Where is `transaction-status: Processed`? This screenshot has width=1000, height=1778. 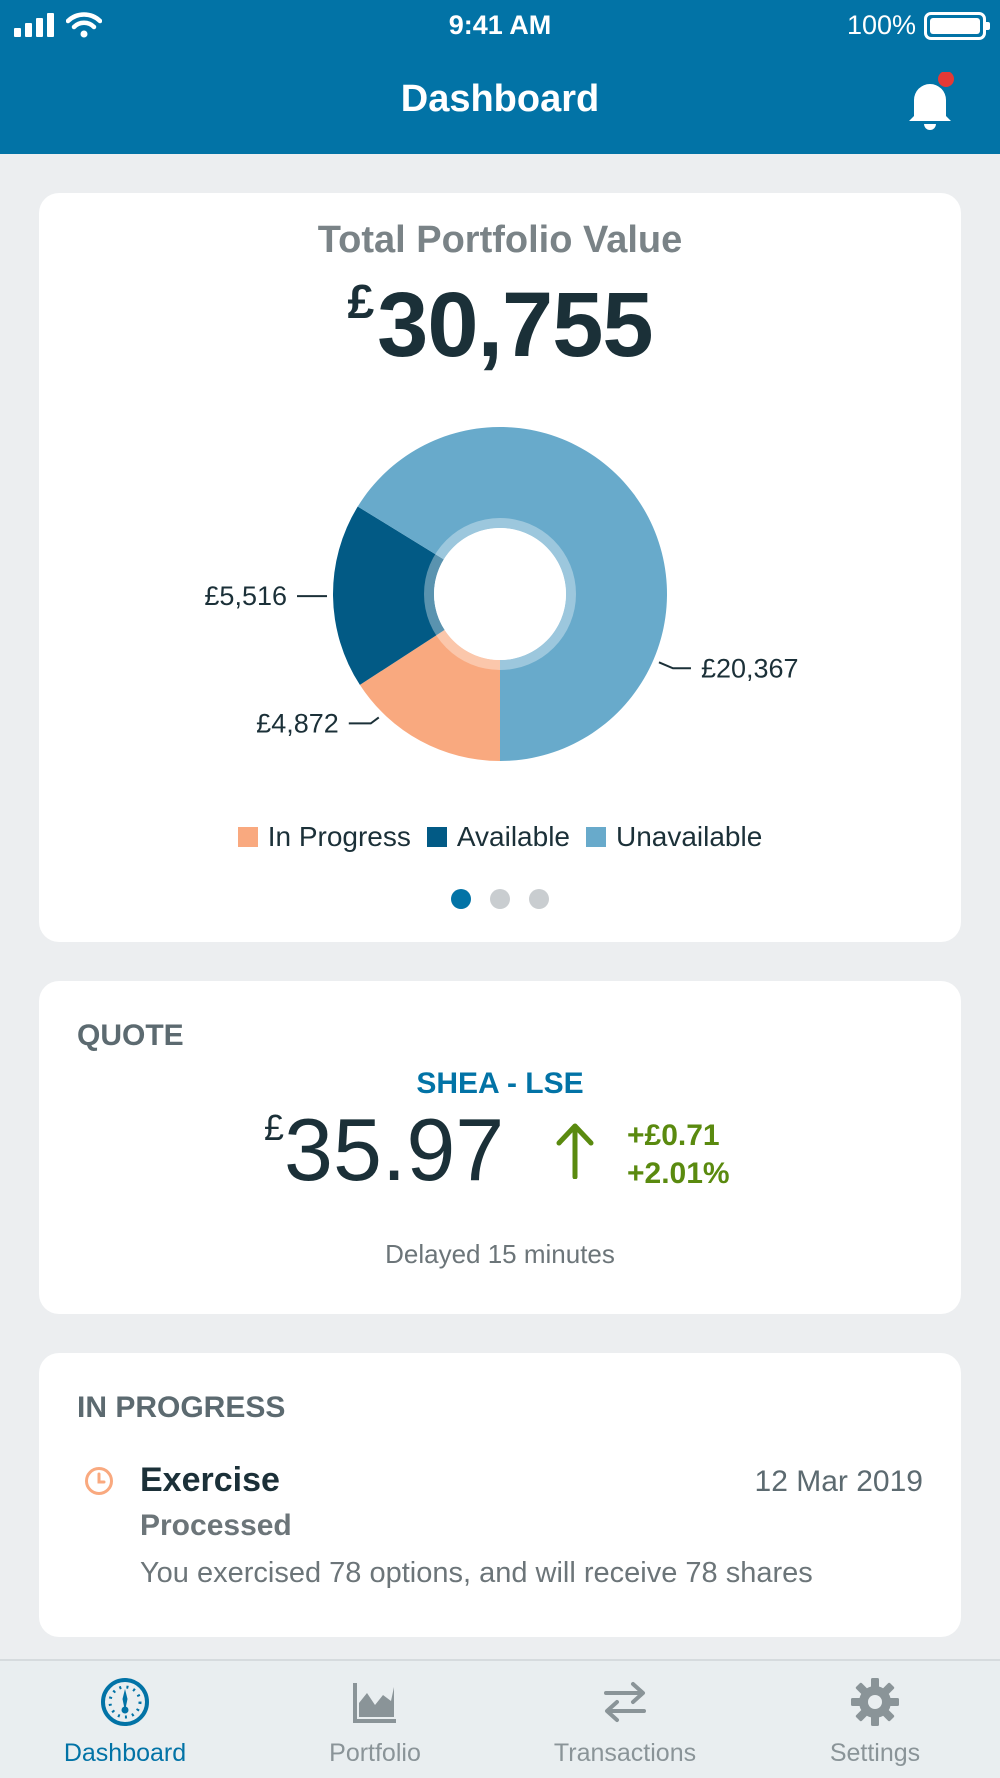
transaction-status: Processed is located at coordinates (216, 1525).